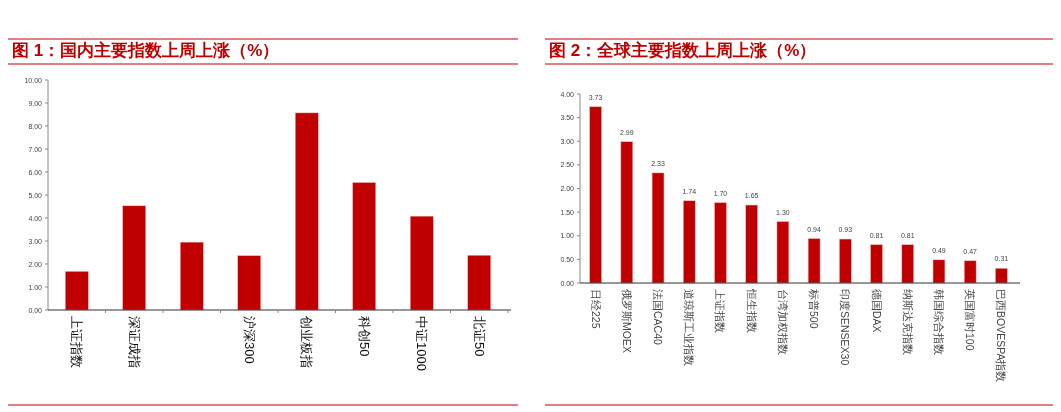 This screenshot has width=1061, height=412. I want to click on x-tick-label: 俄罗斯MOEX, so click(626, 321).